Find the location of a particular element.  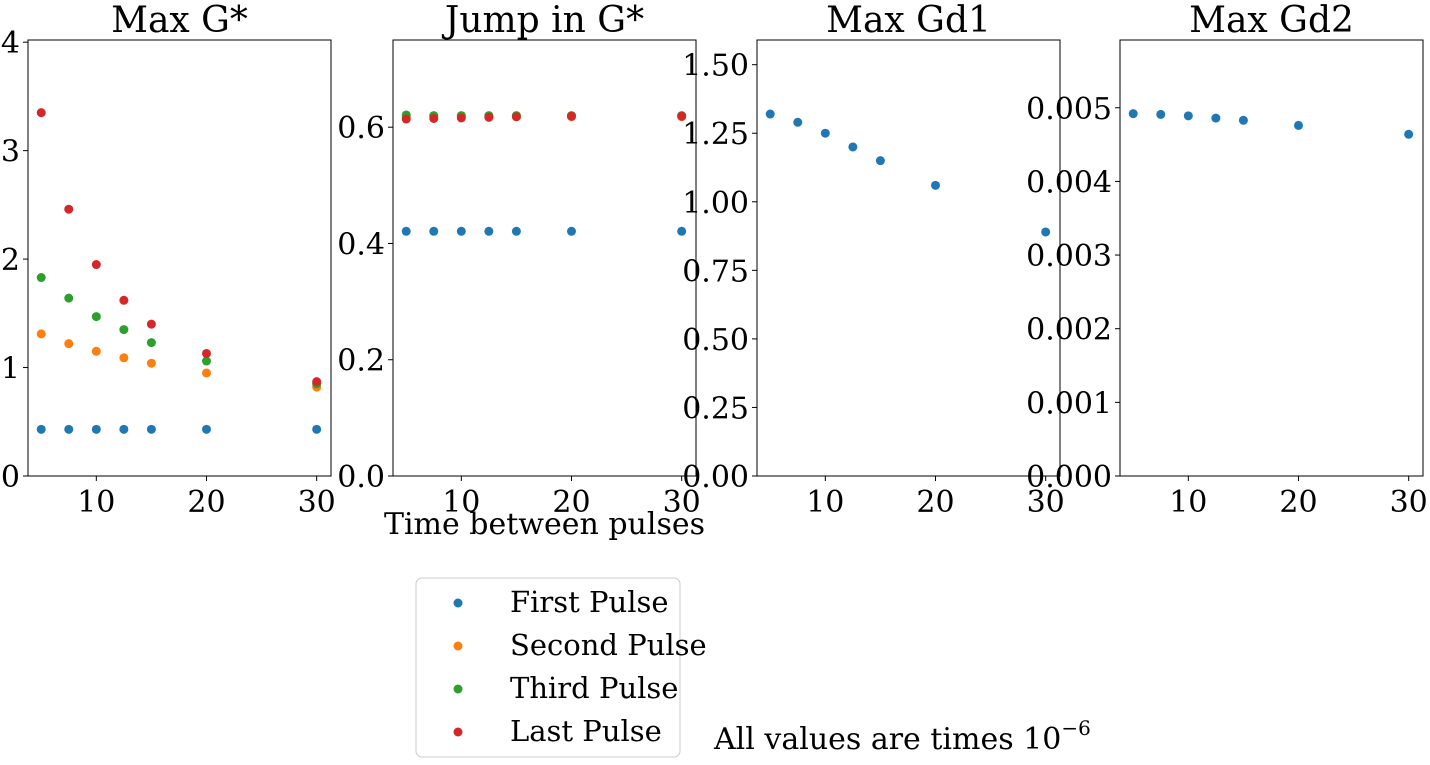

legend-box is located at coordinates (548, 667).